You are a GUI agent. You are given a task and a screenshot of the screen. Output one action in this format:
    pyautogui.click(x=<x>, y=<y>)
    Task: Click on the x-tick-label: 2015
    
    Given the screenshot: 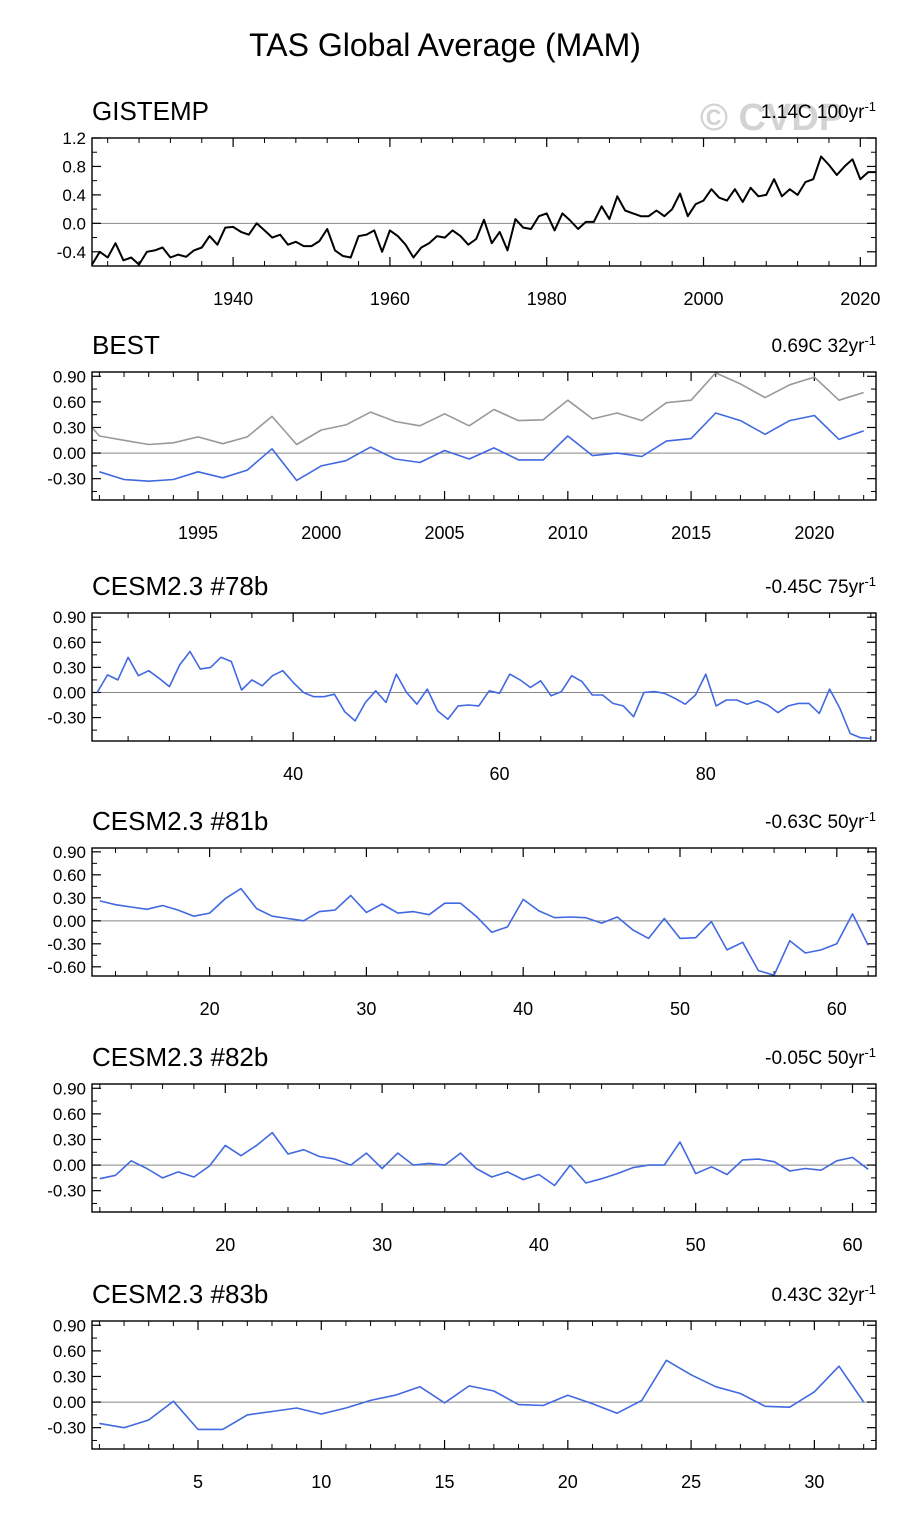 What is the action you would take?
    pyautogui.click(x=691, y=533)
    